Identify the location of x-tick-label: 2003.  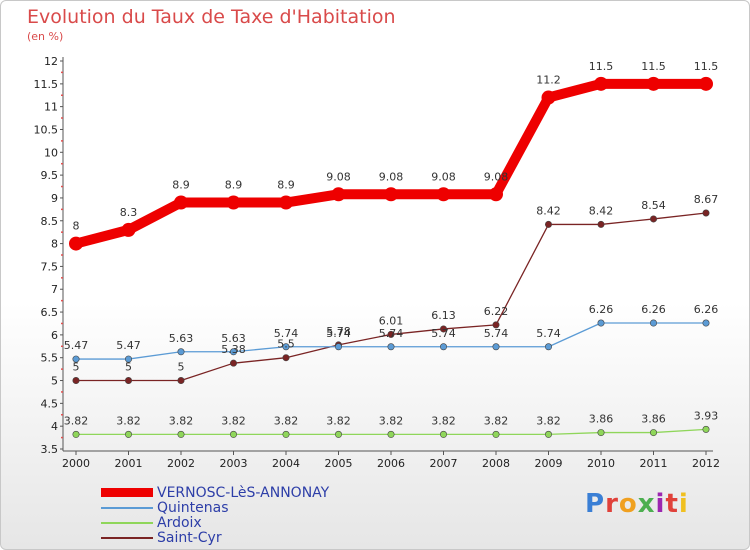
(234, 463).